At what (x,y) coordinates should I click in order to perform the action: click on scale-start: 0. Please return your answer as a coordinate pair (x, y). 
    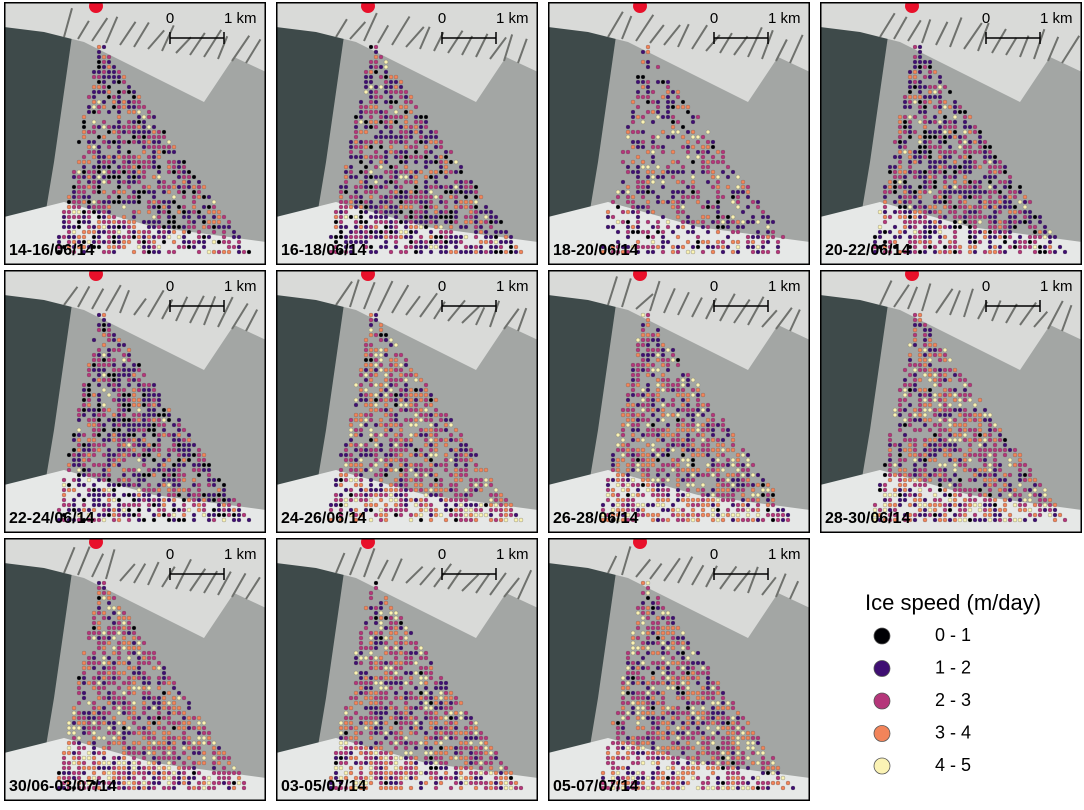
    Looking at the image, I should click on (442, 286).